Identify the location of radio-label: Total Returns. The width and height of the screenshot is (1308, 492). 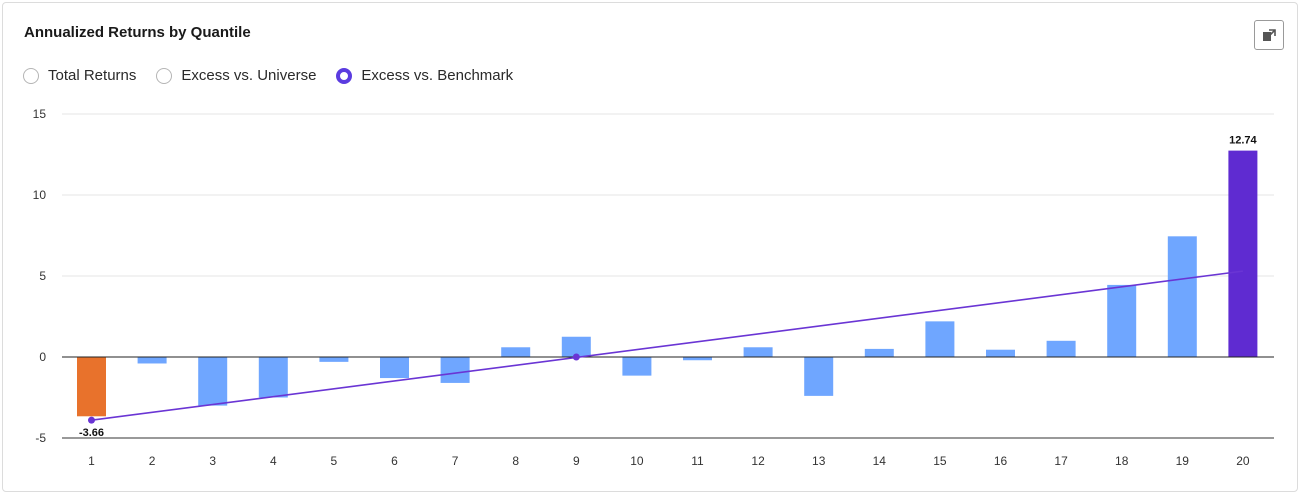
(92, 75).